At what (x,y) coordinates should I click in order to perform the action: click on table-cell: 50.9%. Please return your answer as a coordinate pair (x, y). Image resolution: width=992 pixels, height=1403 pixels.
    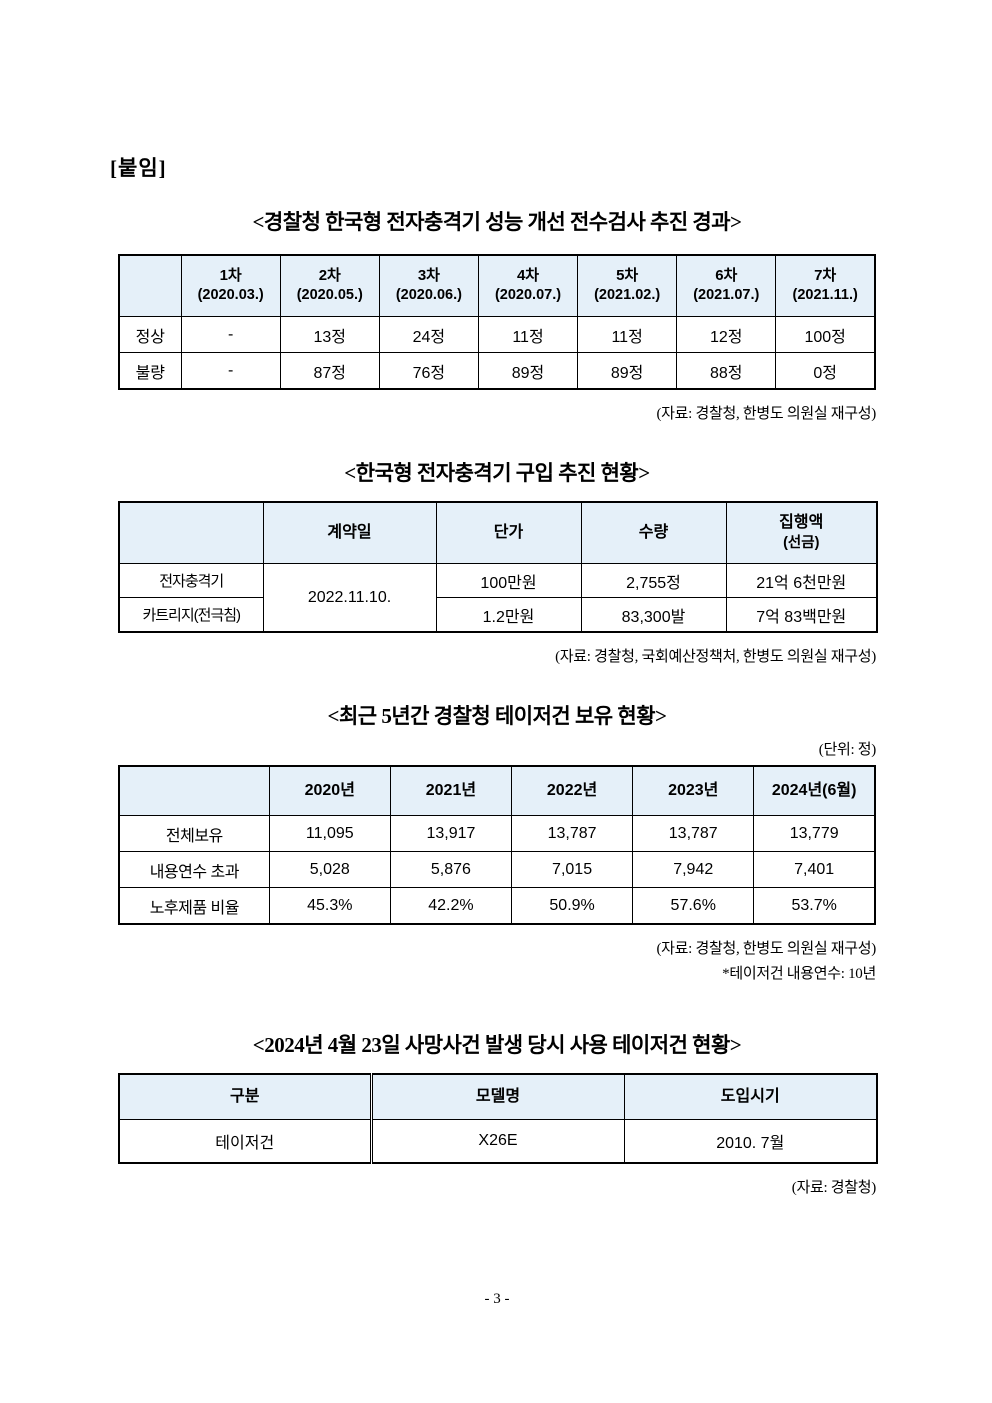
    Looking at the image, I should click on (572, 906).